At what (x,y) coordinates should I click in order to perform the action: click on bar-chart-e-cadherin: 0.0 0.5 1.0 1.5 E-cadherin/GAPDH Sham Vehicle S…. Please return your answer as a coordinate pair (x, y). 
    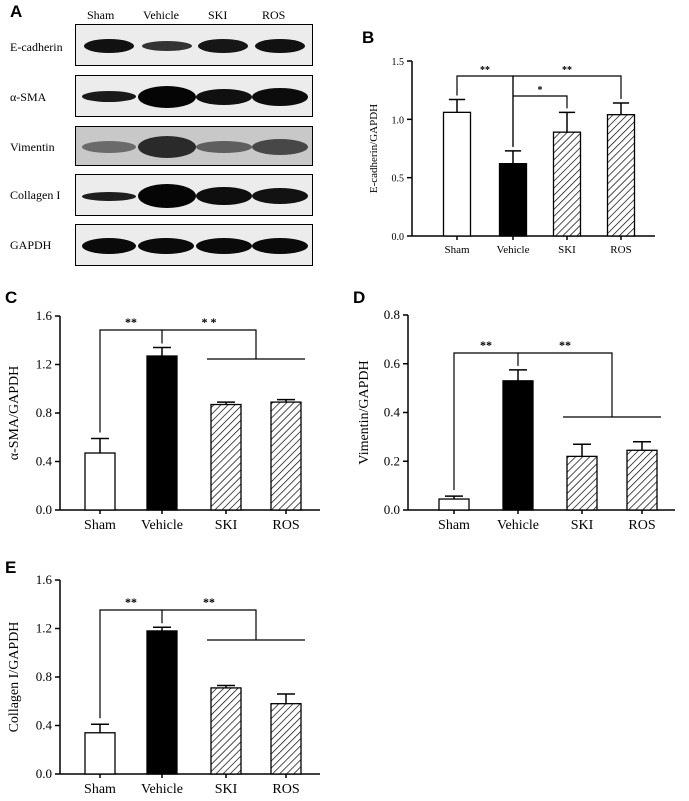
    Looking at the image, I should click on (511, 156).